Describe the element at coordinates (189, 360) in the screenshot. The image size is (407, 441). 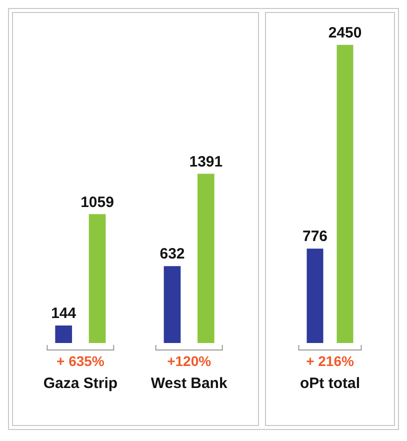
I see `text: +120%` at that location.